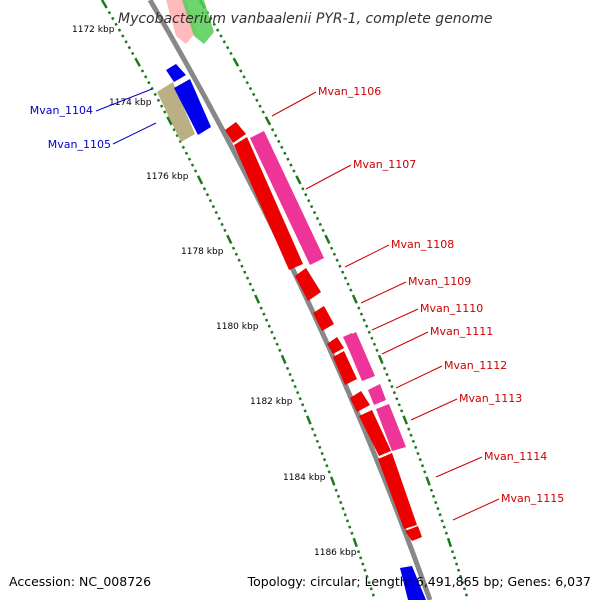 Image resolution: width=600 pixels, height=600 pixels. I want to click on gene-mvan-1105-arrow, so click(192, 107).